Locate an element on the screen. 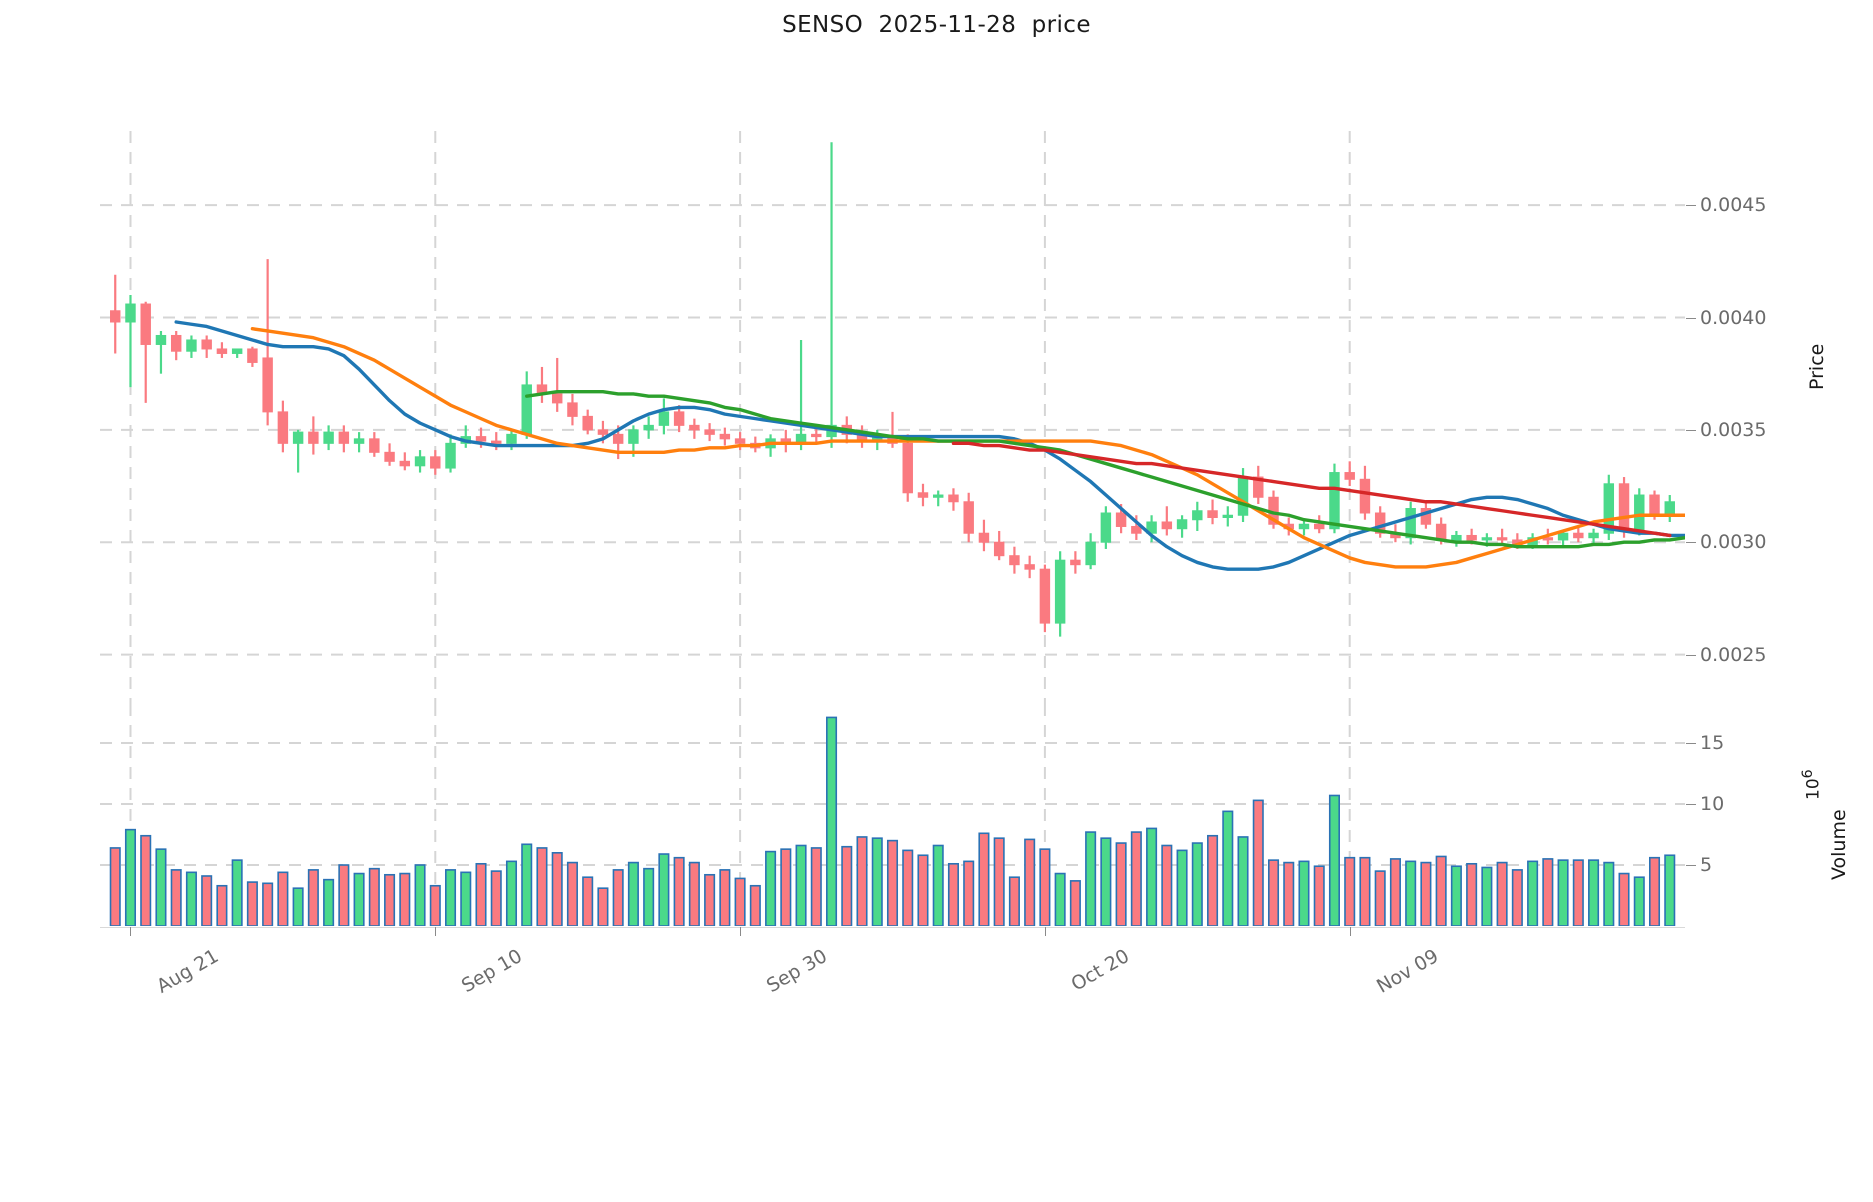 This screenshot has height=1202, width=1873. x-tick-mark is located at coordinates (131, 931).